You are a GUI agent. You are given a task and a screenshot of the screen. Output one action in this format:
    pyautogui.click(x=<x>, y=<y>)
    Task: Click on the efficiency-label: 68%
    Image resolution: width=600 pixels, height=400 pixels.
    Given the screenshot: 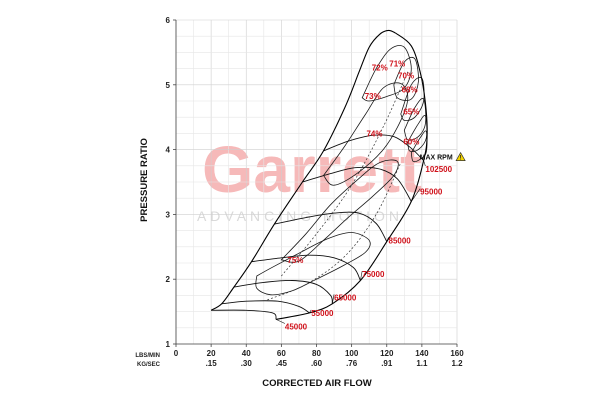 What is the action you would take?
    pyautogui.click(x=410, y=90)
    